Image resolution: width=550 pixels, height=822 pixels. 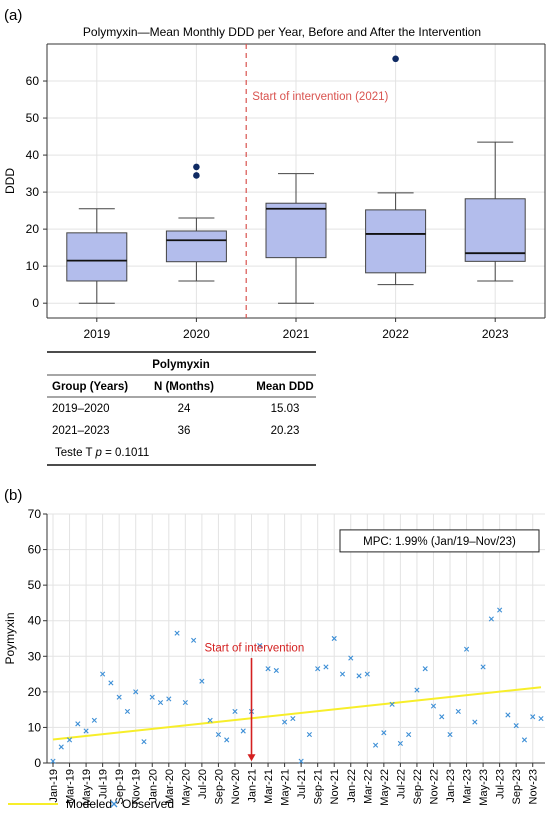 I want to click on x-tick-label: 2019, so click(x=96, y=334).